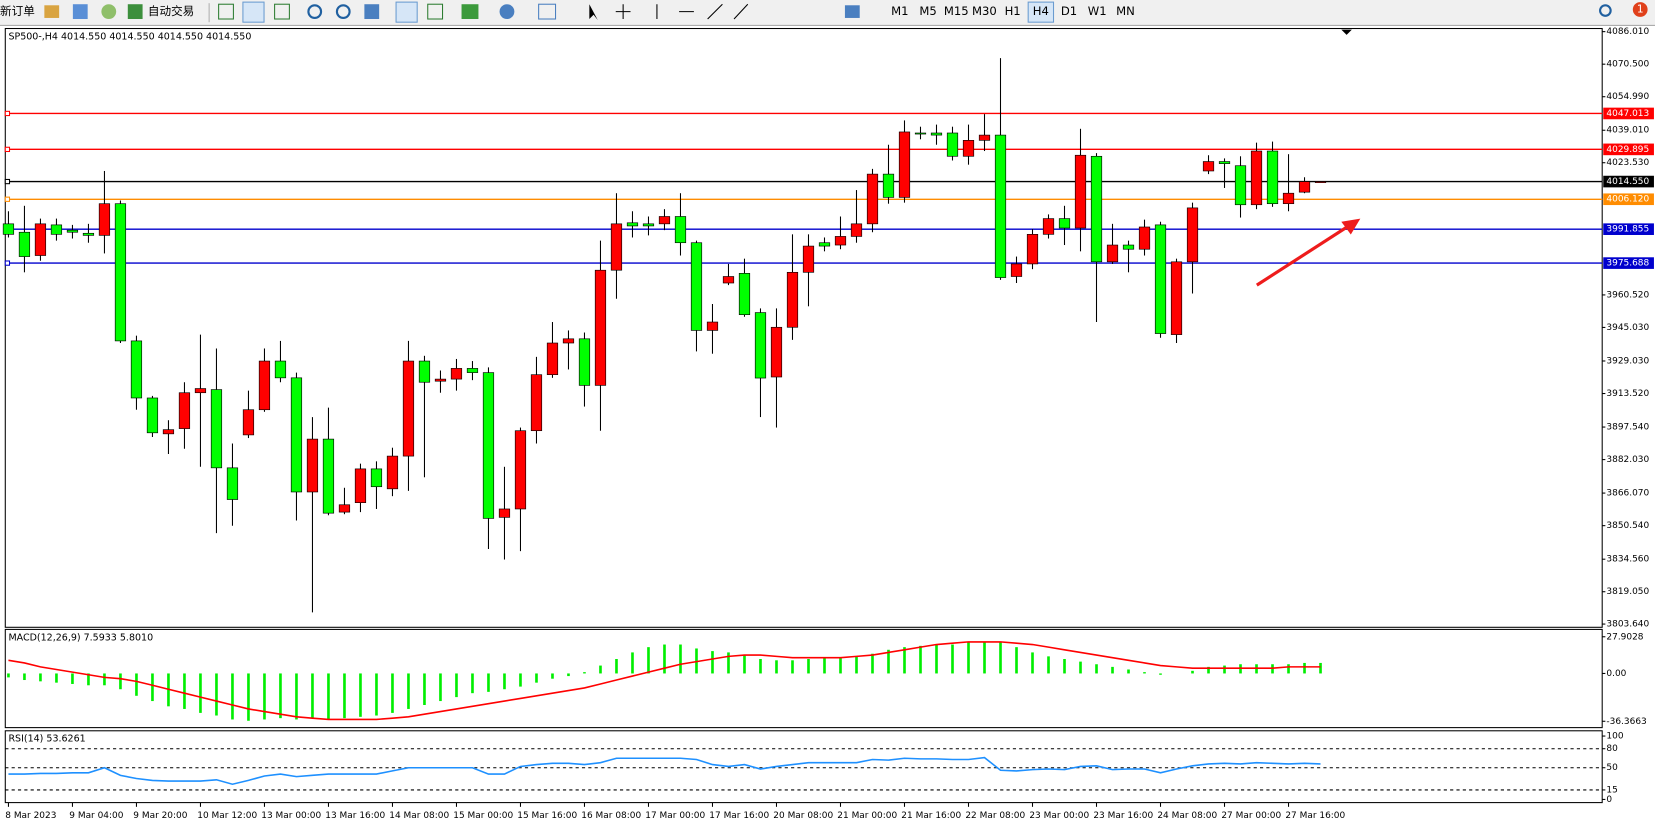  Describe the element at coordinates (1611, 790) in the screenshot. I see `y-tick-label: 15` at that location.